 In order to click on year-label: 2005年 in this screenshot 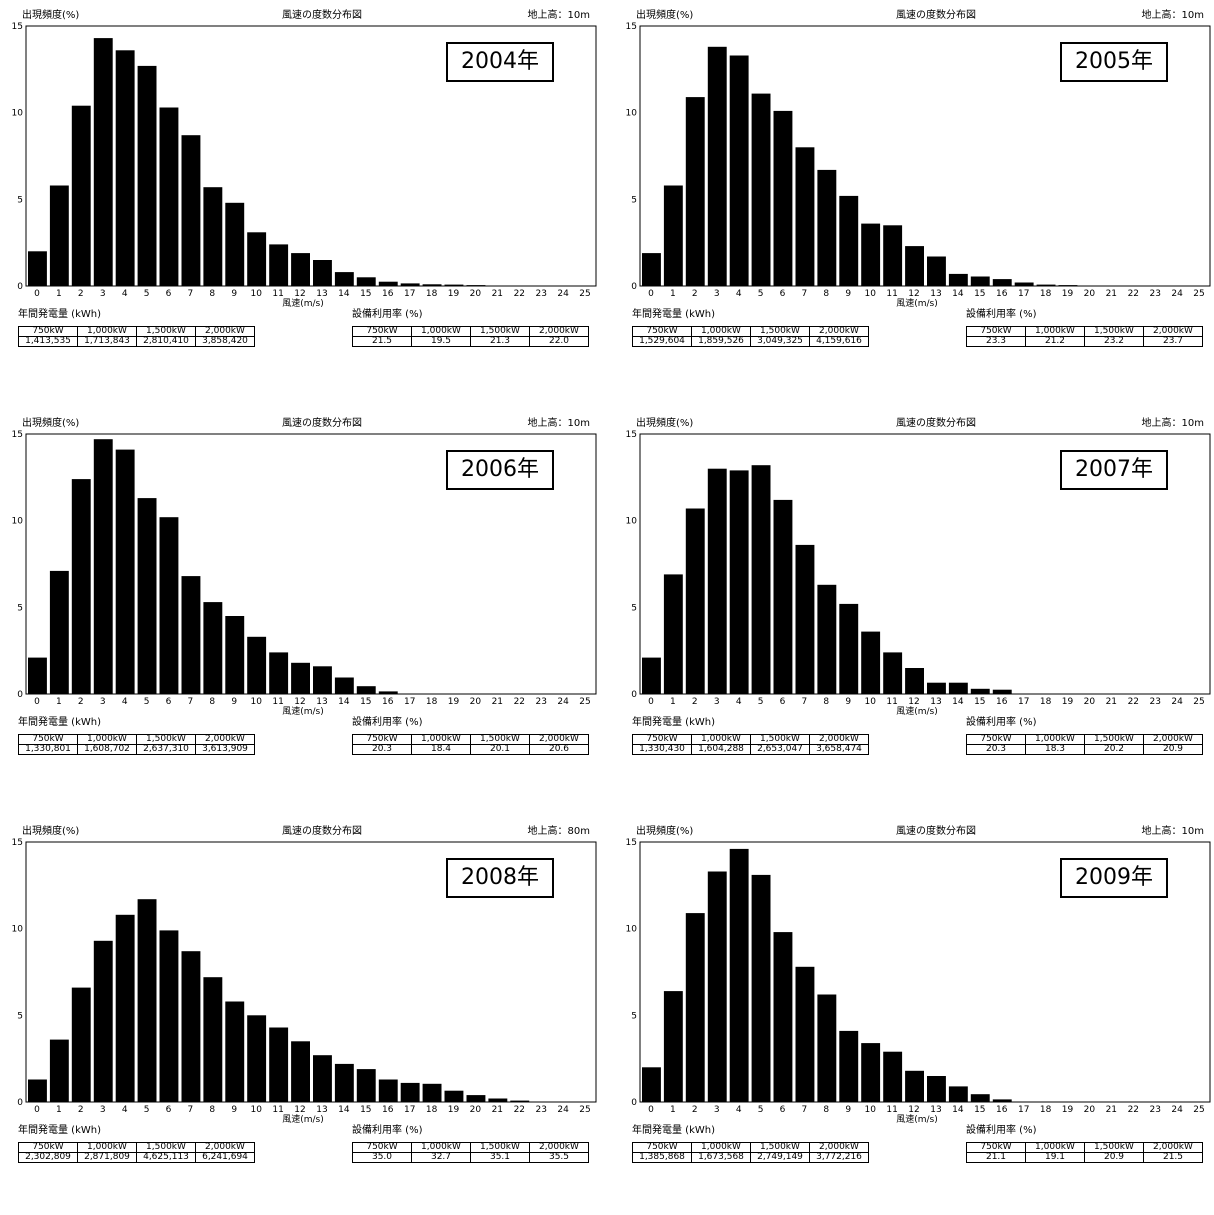, I will do `click(1114, 62)`.